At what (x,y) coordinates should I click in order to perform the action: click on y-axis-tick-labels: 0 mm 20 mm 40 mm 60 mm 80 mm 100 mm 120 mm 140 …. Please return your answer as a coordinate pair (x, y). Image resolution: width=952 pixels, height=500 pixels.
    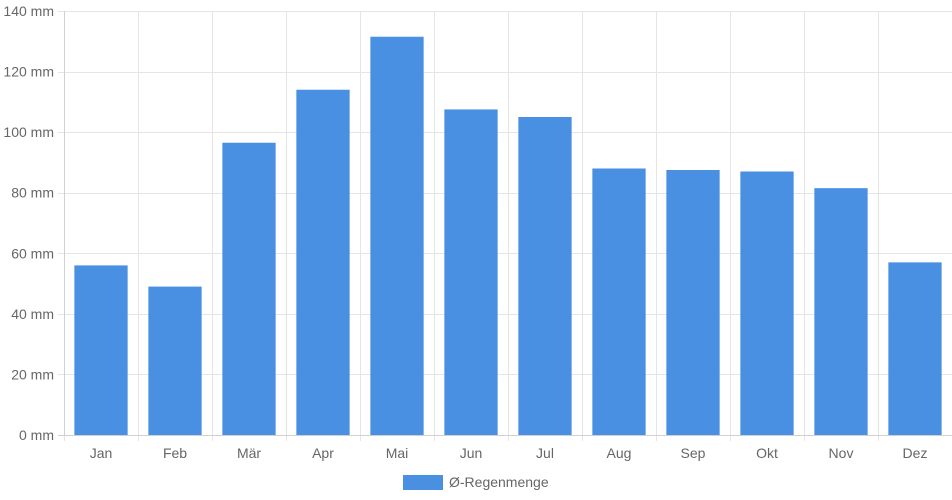
    Looking at the image, I should click on (28, 223).